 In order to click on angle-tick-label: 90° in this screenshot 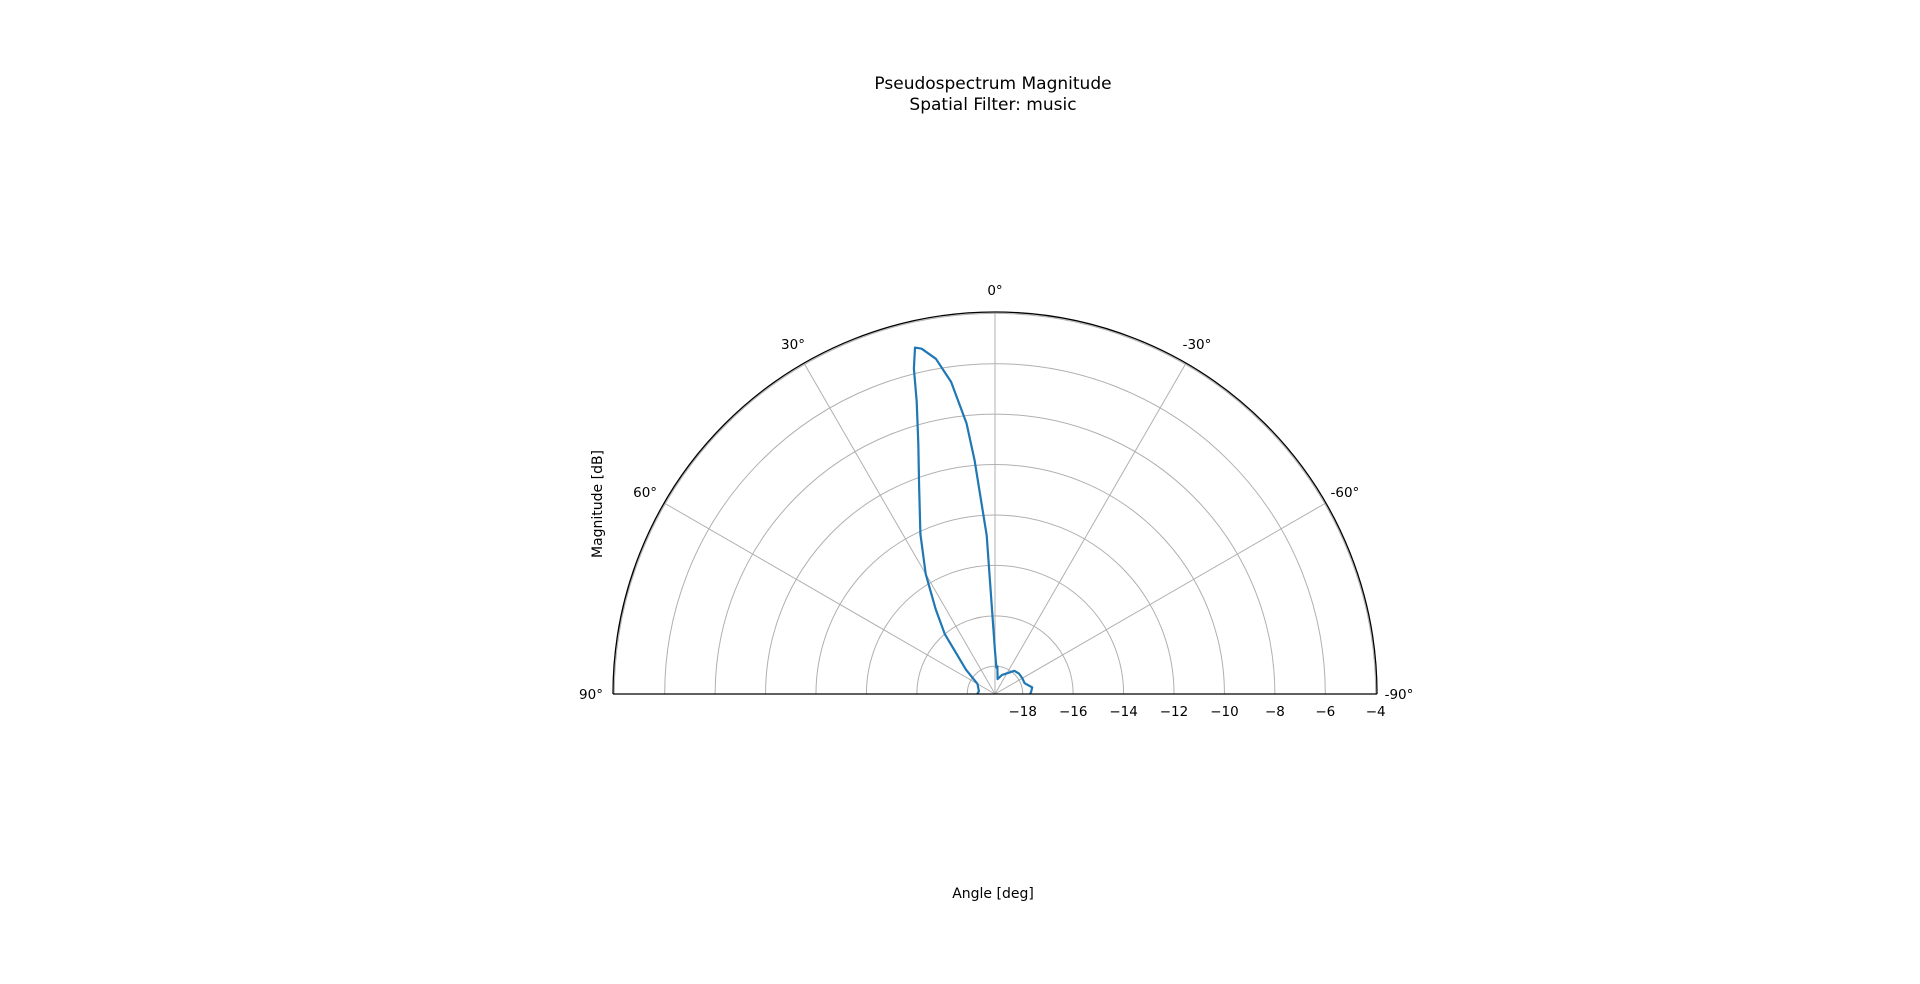, I will do `click(591, 695)`.